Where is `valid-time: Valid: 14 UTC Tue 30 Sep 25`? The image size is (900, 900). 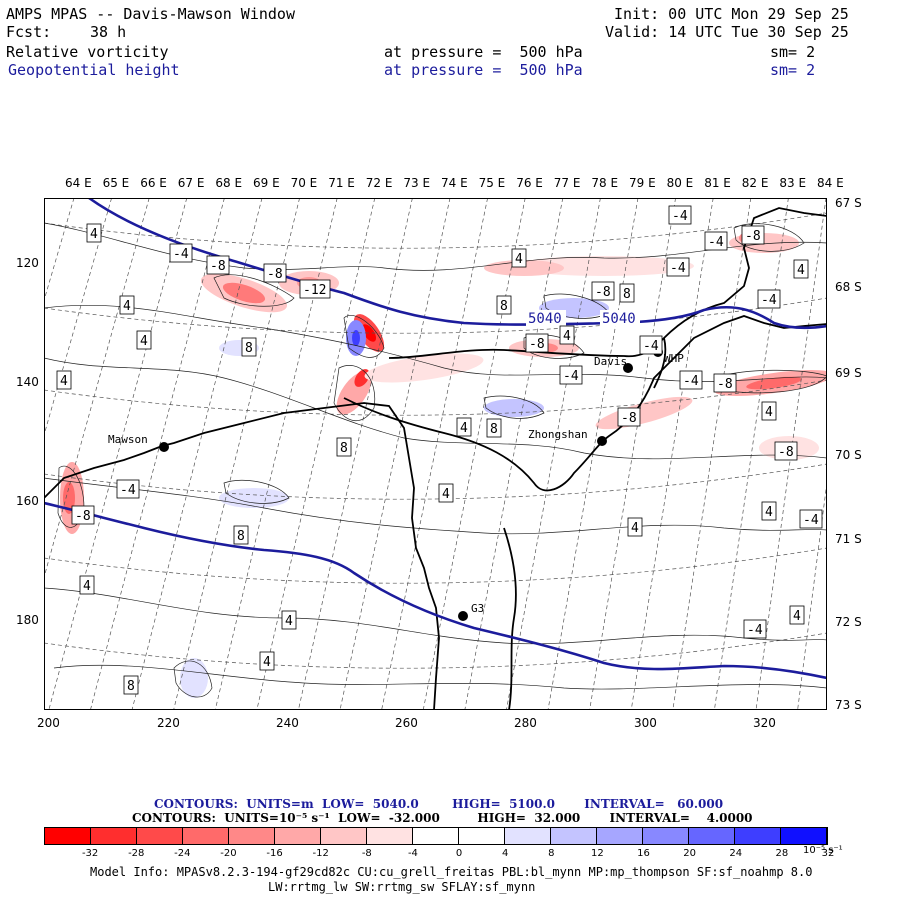 valid-time: Valid: 14 UTC Tue 30 Sep 25 is located at coordinates (727, 32).